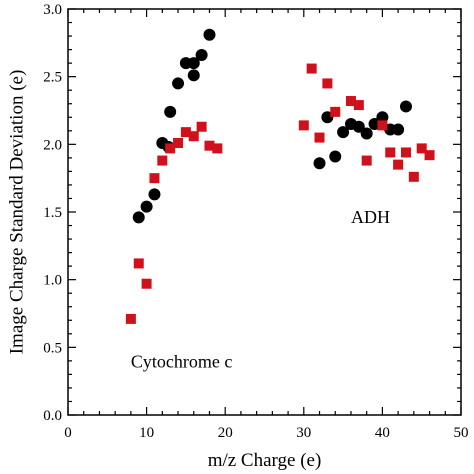  Describe the element at coordinates (382, 433) in the screenshot. I see `x-tick-label: 40` at that location.